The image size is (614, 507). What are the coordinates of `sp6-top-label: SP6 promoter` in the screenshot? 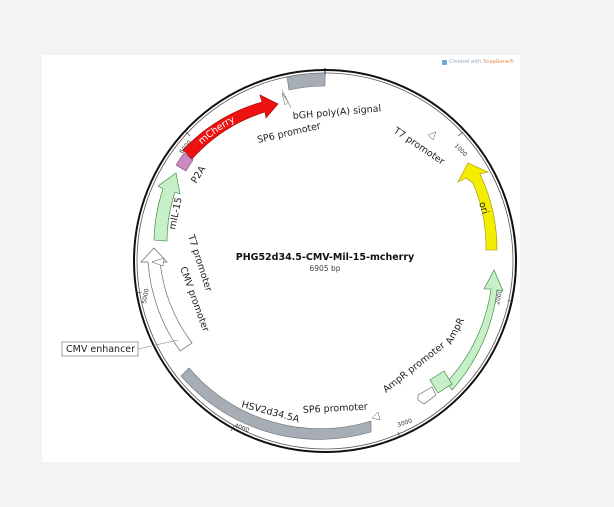 It's located at (289, 133).